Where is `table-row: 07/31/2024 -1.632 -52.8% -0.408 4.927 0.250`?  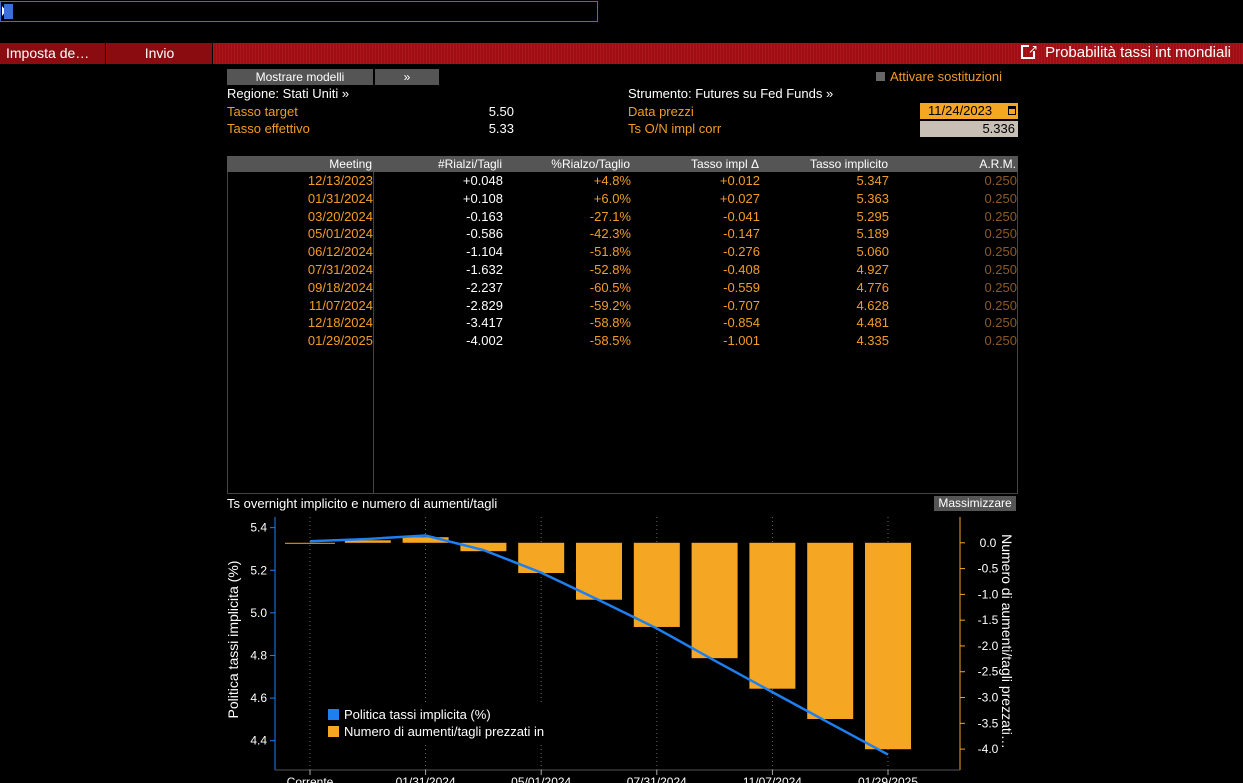 table-row: 07/31/2024 -1.632 -52.8% -0.408 4.927 0.250 is located at coordinates (622, 270).